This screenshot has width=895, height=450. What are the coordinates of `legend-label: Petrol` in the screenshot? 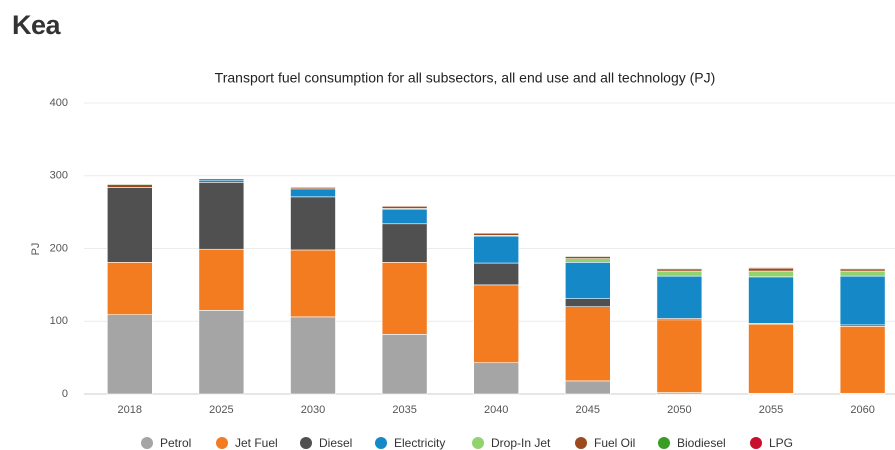 It's located at (175, 443).